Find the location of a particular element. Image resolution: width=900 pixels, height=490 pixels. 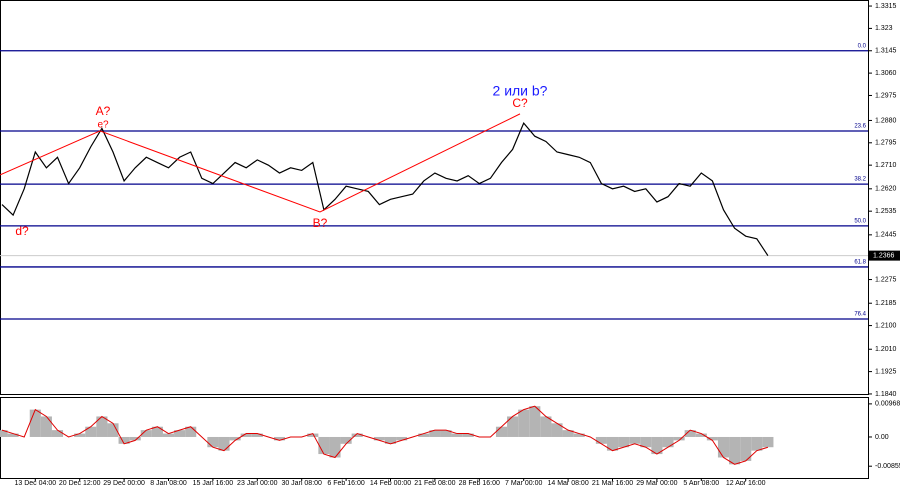

y-tick-label: 1.2535 is located at coordinates (886, 211).